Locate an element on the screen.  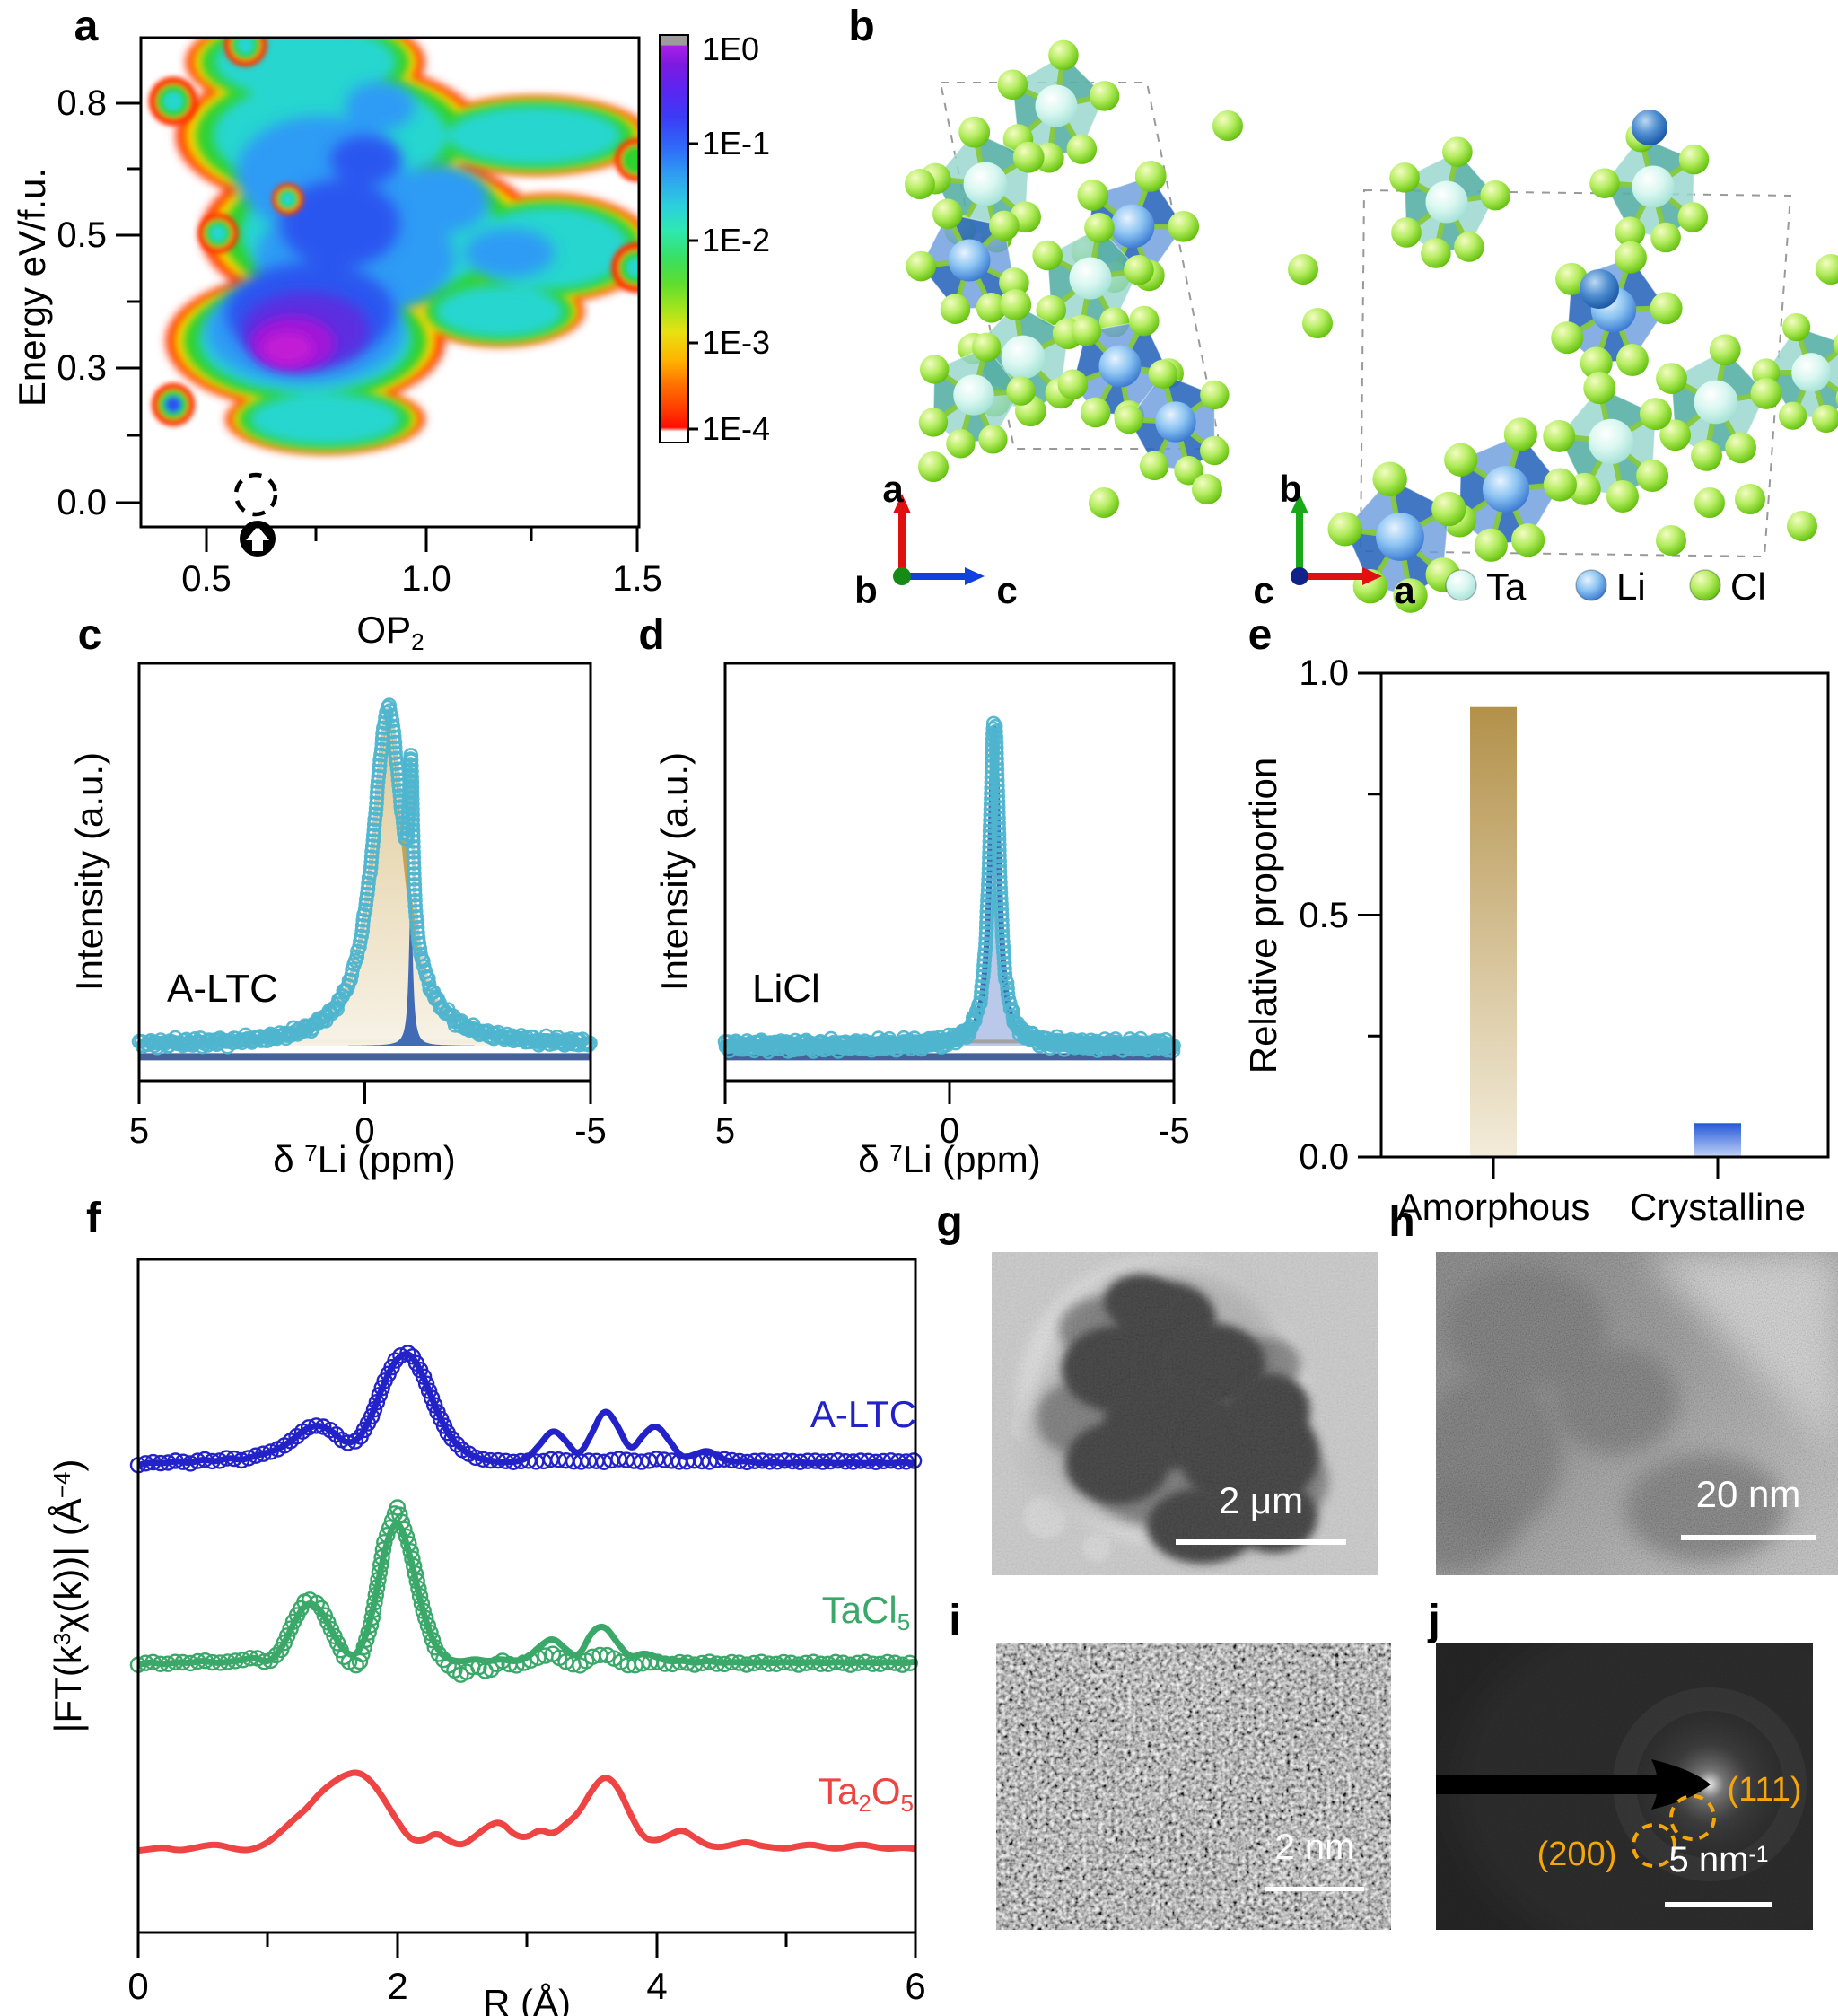
panel-f-xtick: 4 is located at coordinates (657, 1986).